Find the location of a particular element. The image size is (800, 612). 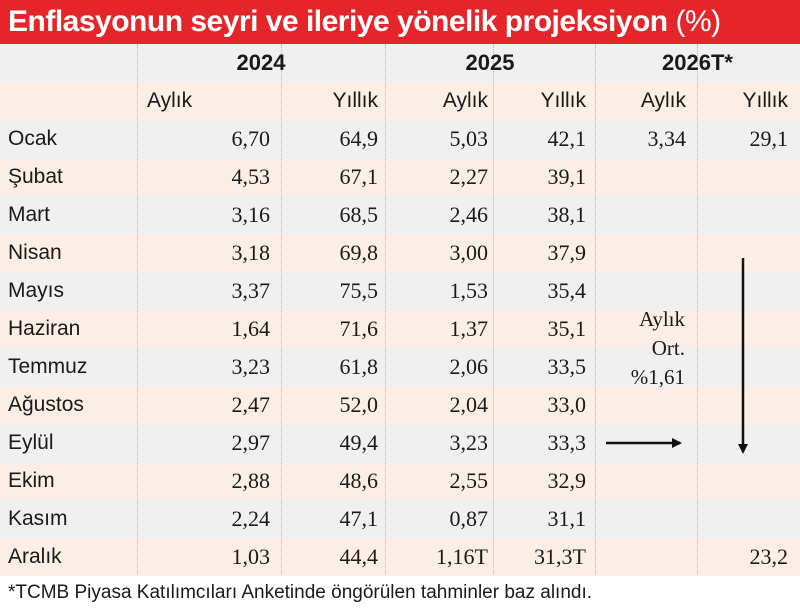

table-cell: 33,0 is located at coordinates (567, 404).